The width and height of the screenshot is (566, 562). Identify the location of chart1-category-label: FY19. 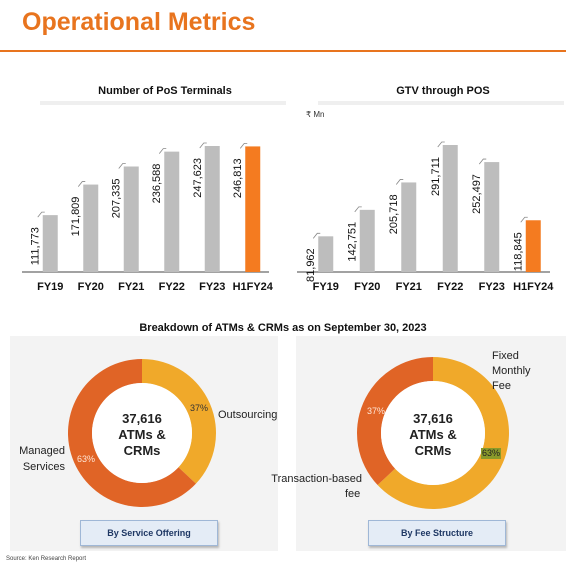
(50, 287).